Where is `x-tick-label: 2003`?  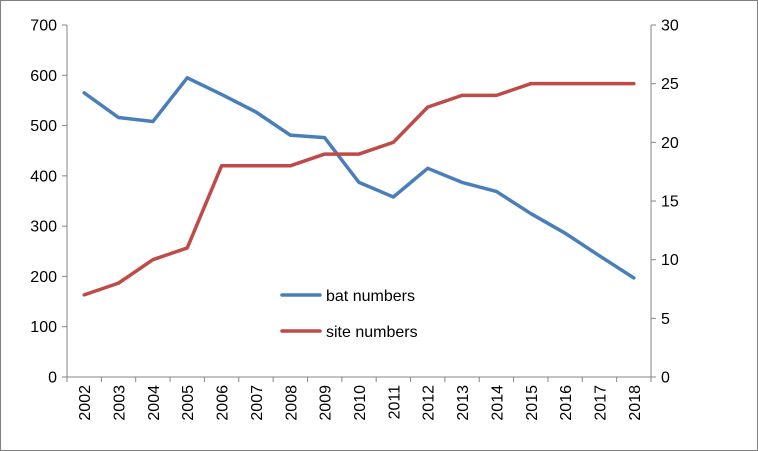
x-tick-label: 2003 is located at coordinates (120, 403).